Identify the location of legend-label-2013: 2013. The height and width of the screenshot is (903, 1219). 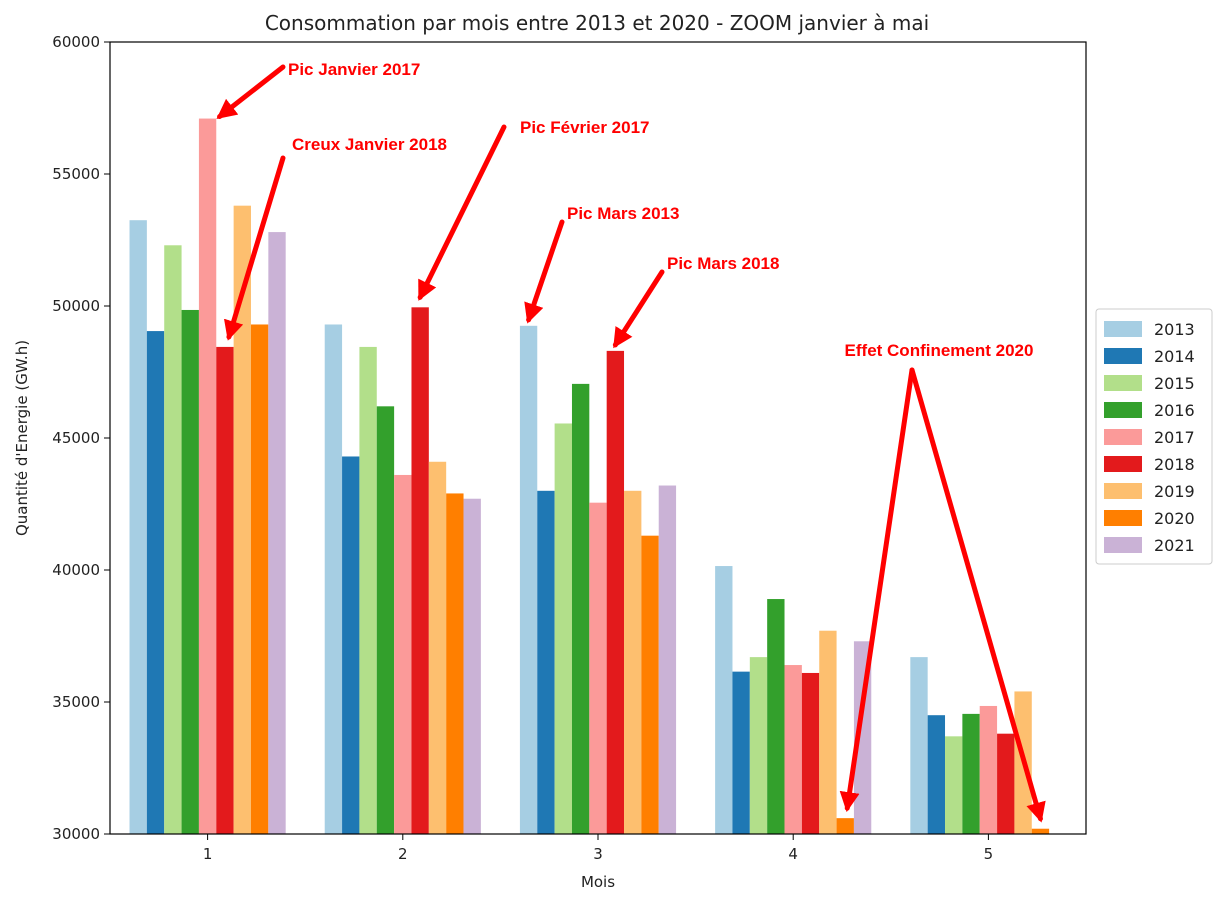
(1174, 329).